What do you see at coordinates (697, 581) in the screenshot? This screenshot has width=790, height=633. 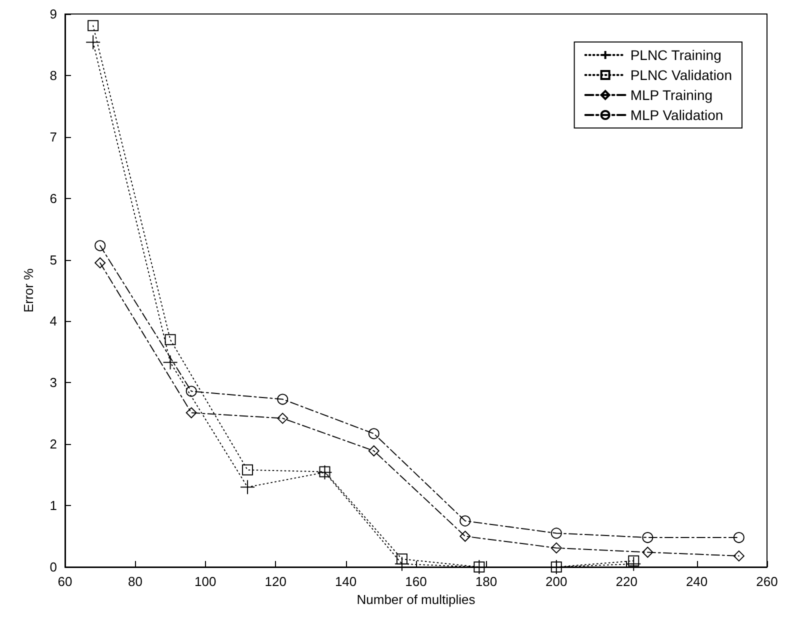 I see `x-tick-label: 240` at bounding box center [697, 581].